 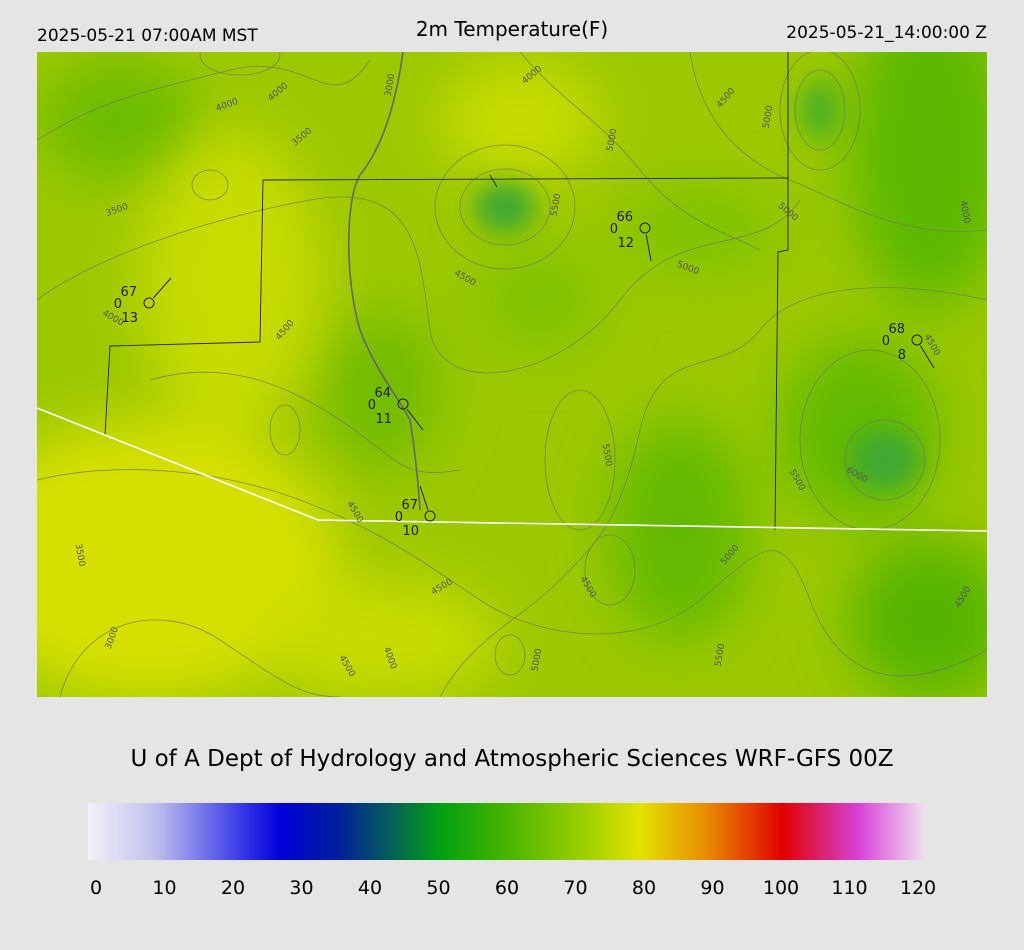 What do you see at coordinates (129, 318) in the screenshot?
I see `station-bottom: 13` at bounding box center [129, 318].